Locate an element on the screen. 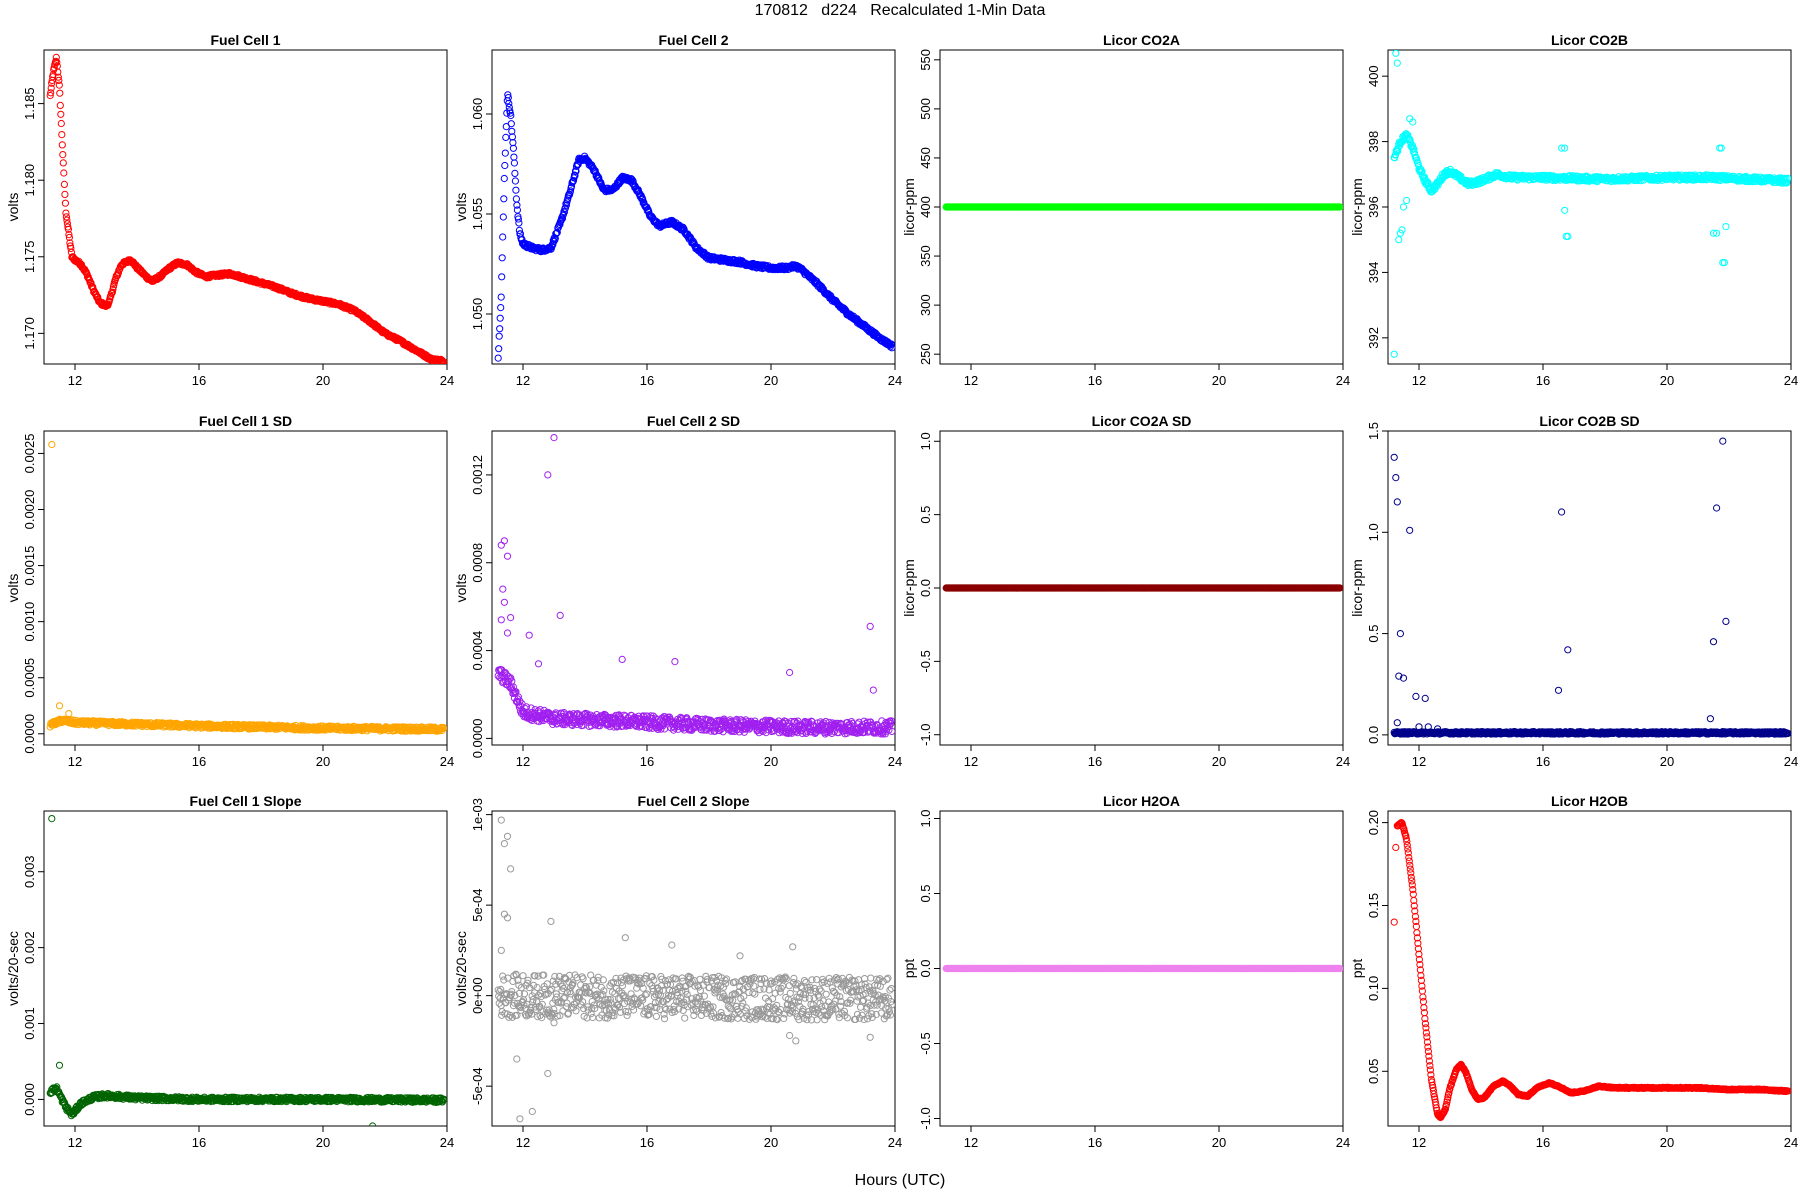  y-tick-label: 450 is located at coordinates (925, 158).